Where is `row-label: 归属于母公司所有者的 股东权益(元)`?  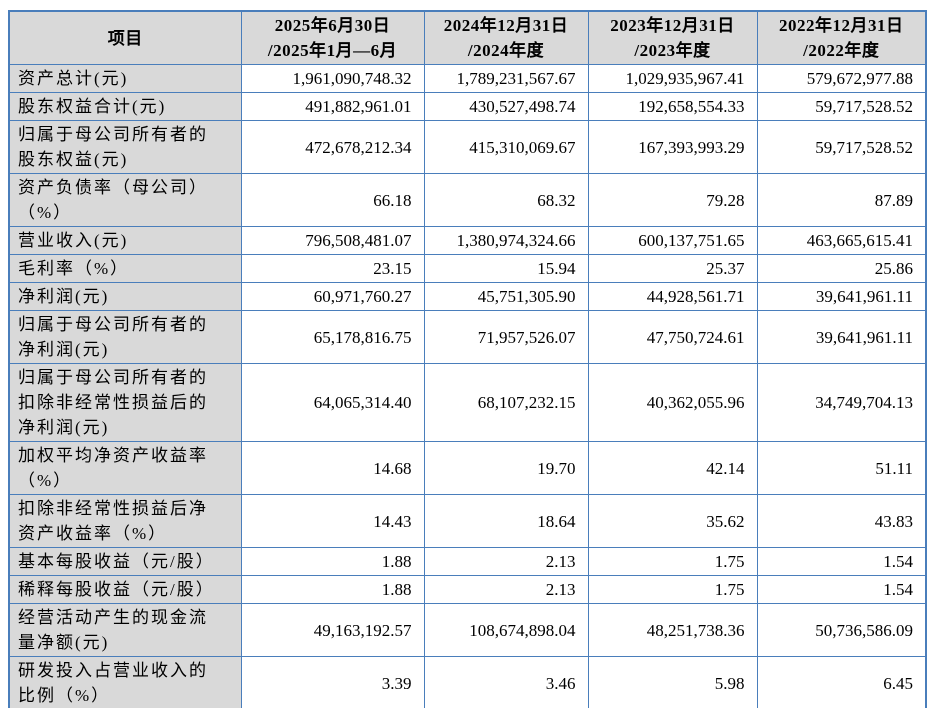 row-label: 归属于母公司所有者的 股东权益(元) is located at coordinates (125, 147).